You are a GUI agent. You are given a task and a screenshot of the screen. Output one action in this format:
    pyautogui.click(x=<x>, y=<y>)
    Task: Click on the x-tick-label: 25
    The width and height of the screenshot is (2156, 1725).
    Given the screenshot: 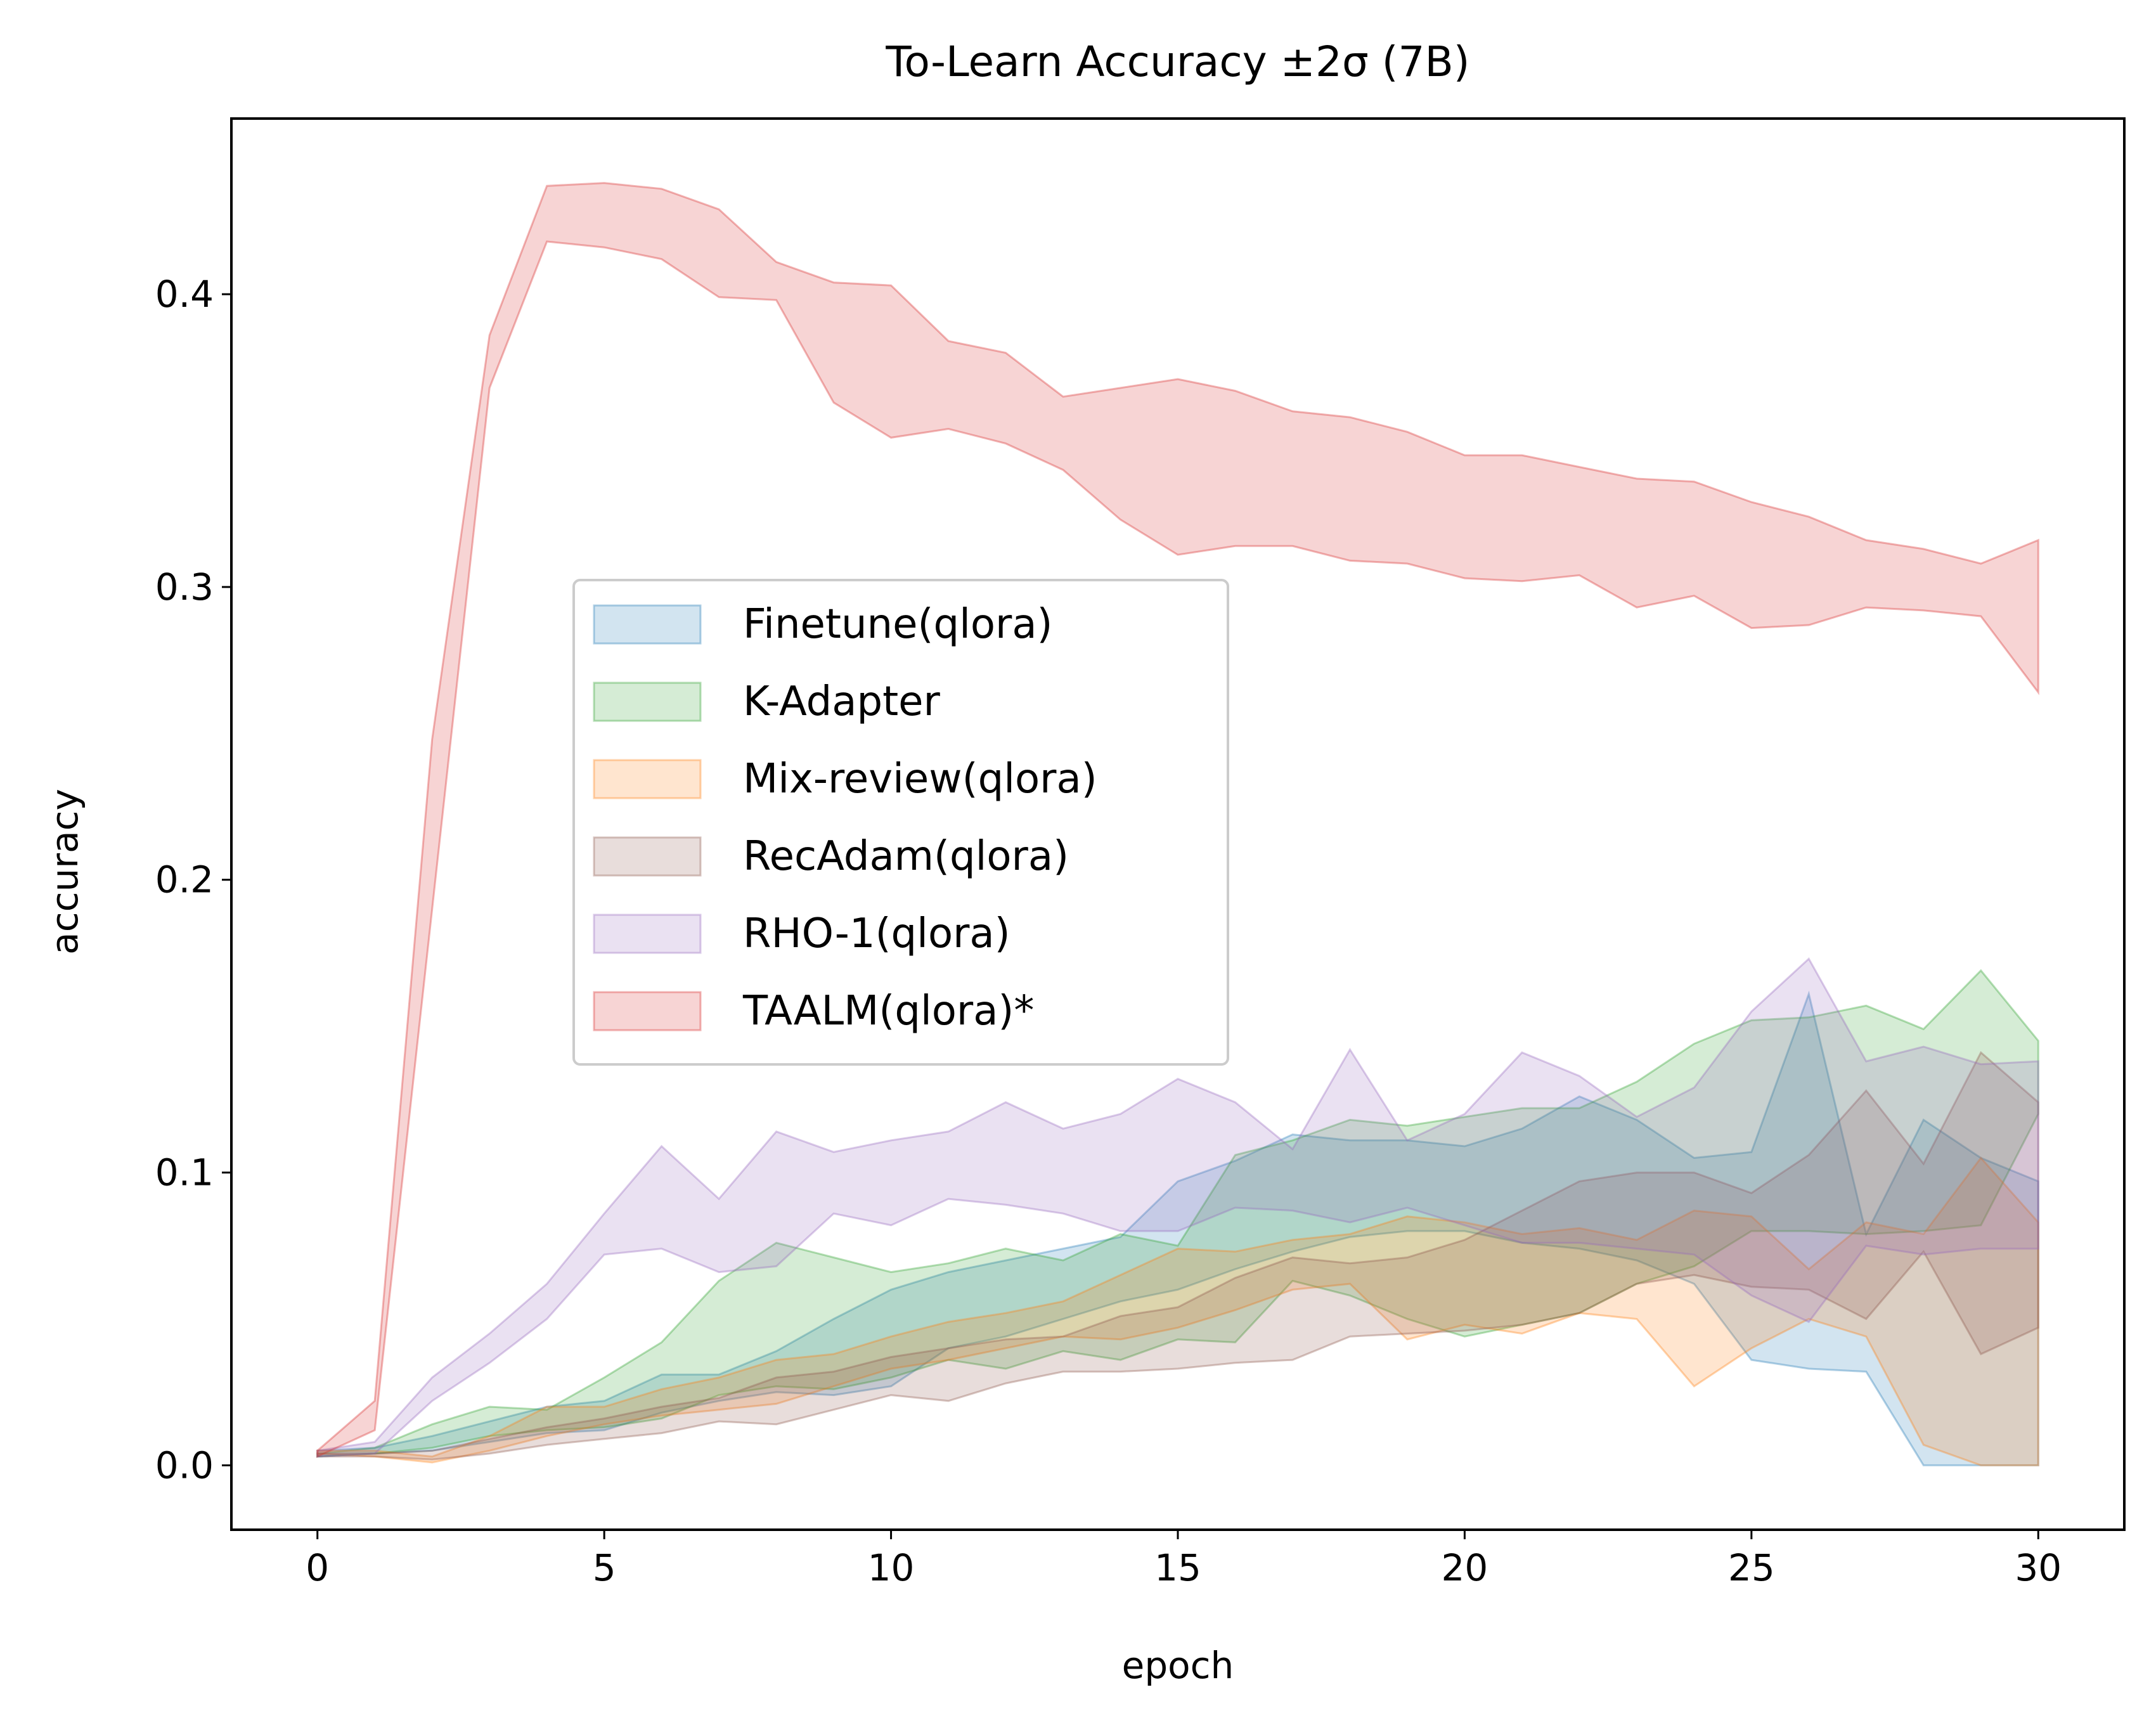 What is the action you would take?
    pyautogui.click(x=1751, y=1567)
    